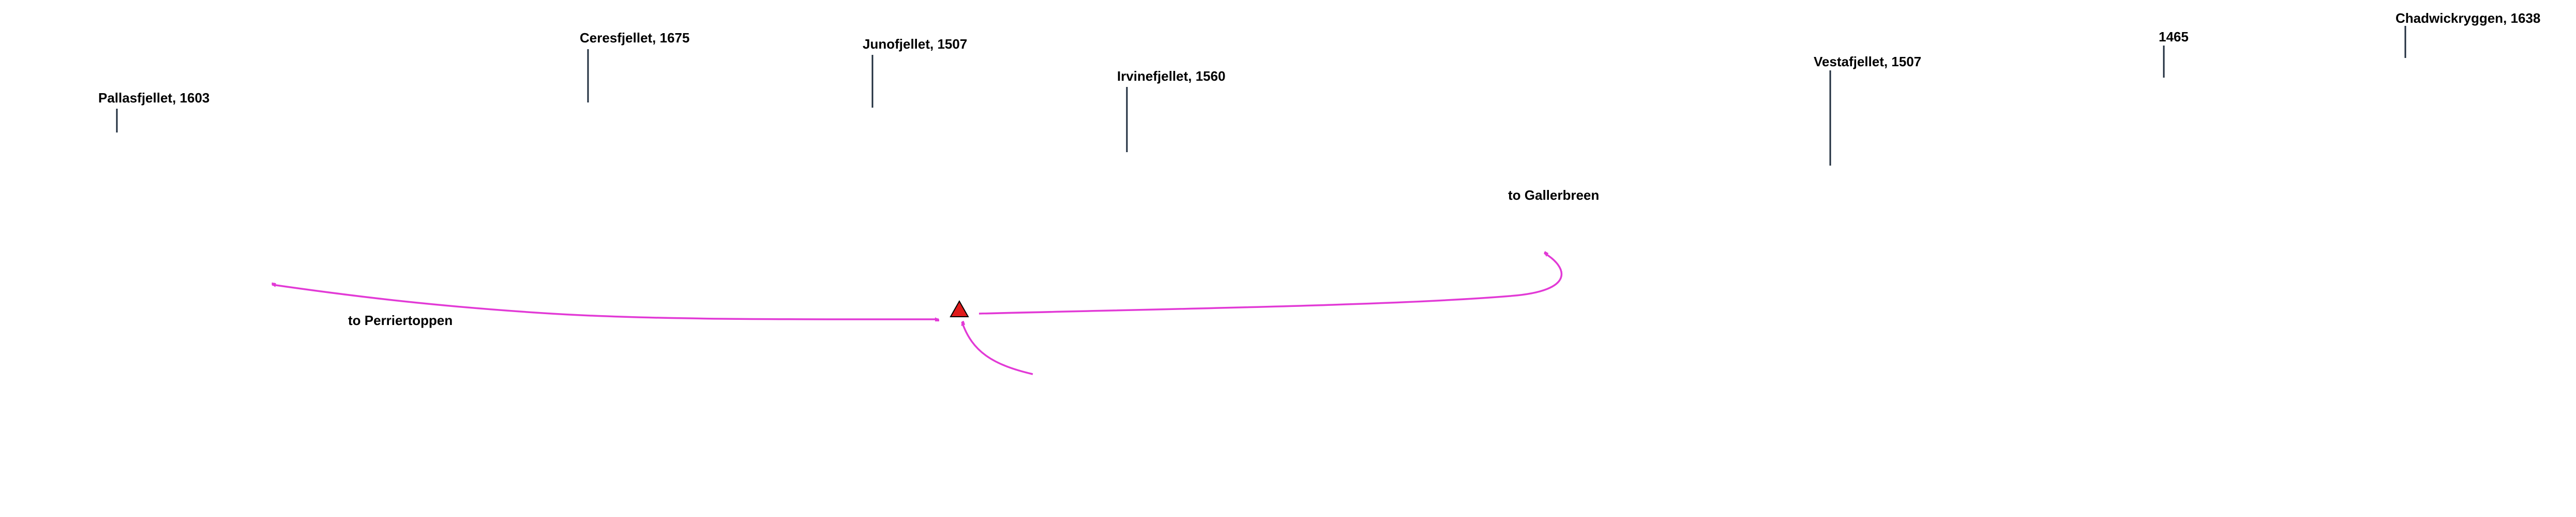  Describe the element at coordinates (634, 38) in the screenshot. I see `peak-label: Ceresfjellet, 1675` at that location.